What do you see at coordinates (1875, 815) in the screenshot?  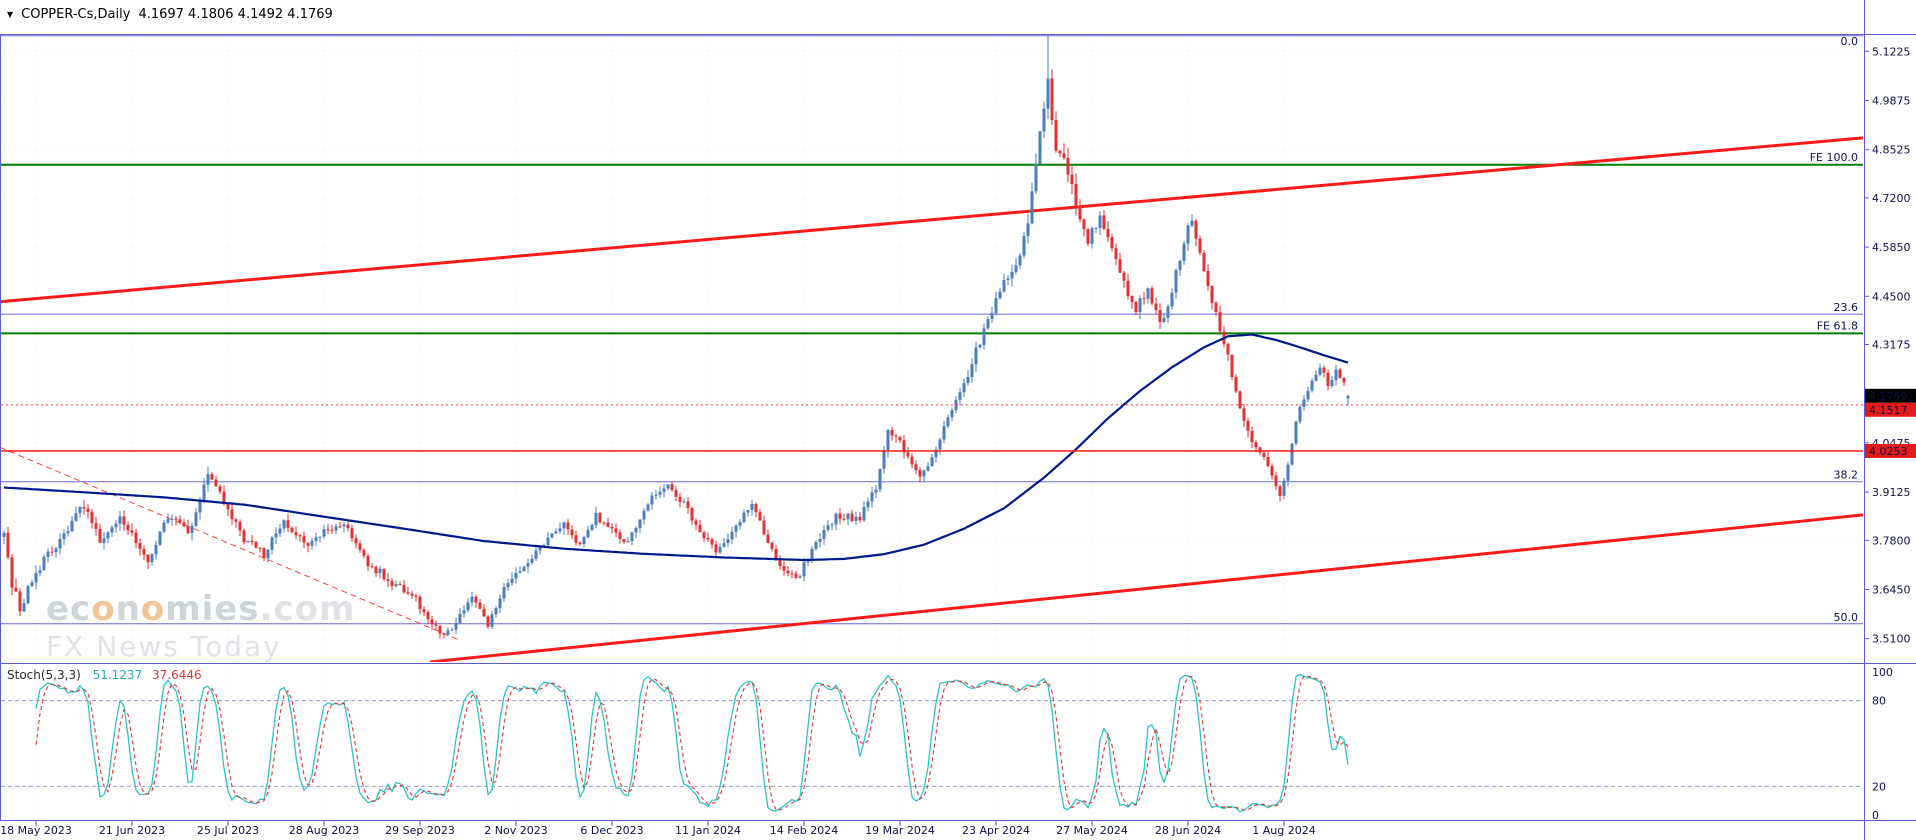 I see `svg-text: 0` at bounding box center [1875, 815].